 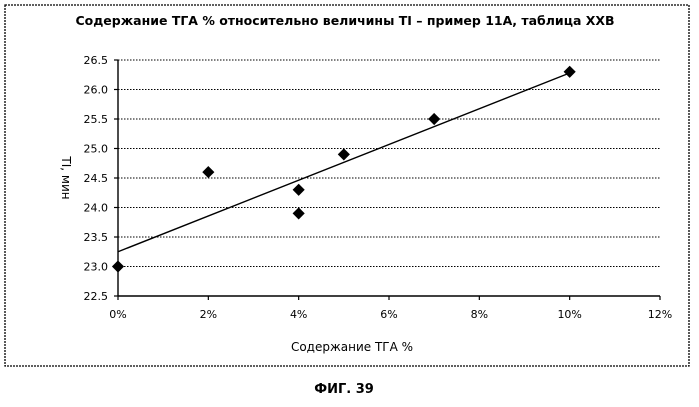 I want to click on y-tick-label: 24.0, so click(x=96, y=208).